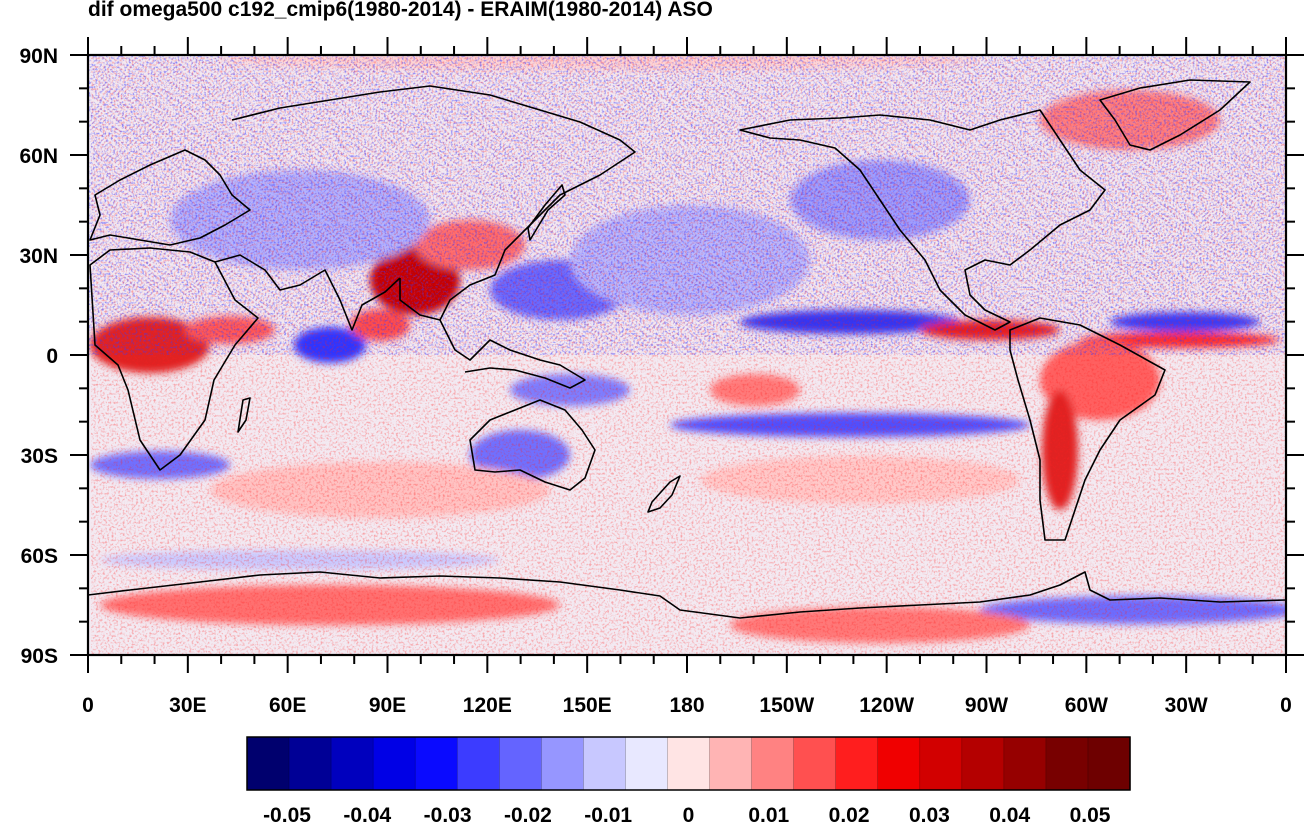  I want to click on colorbar-label: 0.03, so click(929, 815).